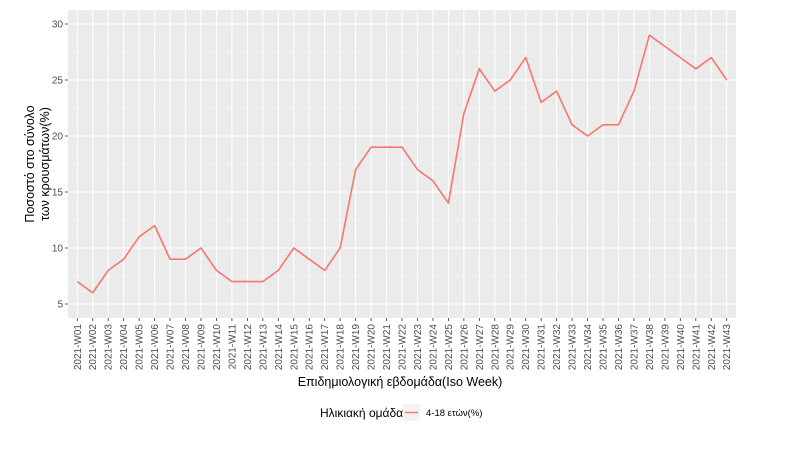 The height and width of the screenshot is (461, 800). I want to click on x-tick-label: 2021-W06, so click(155, 347).